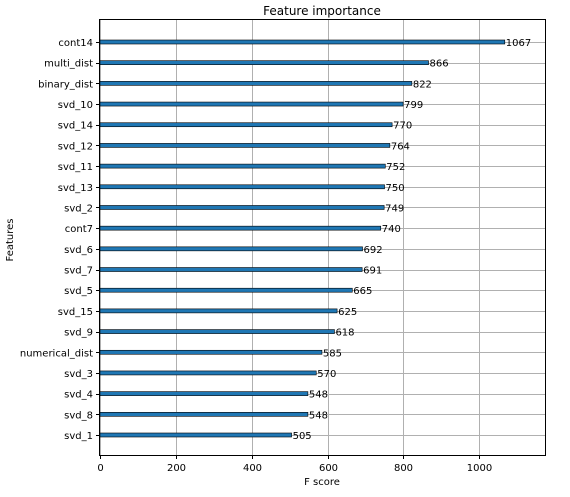 The height and width of the screenshot is (497, 570). What do you see at coordinates (394, 208) in the screenshot?
I see `data-label: 749` at bounding box center [394, 208].